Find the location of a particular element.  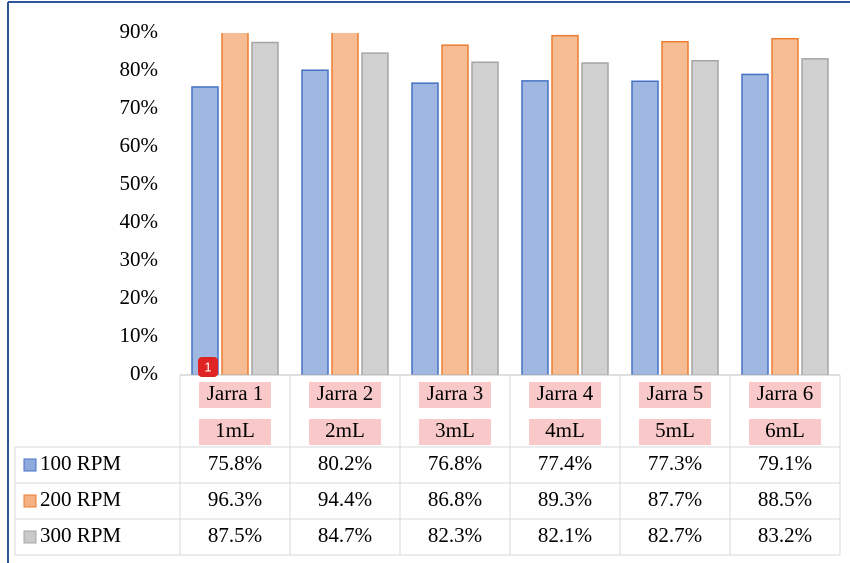

x-tick-label: 5mL is located at coordinates (675, 430).